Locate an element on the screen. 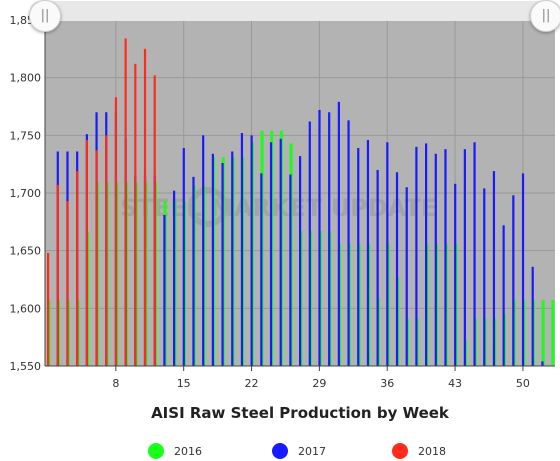  chart-title: AISI Raw Steel Production by Week is located at coordinates (300, 413).